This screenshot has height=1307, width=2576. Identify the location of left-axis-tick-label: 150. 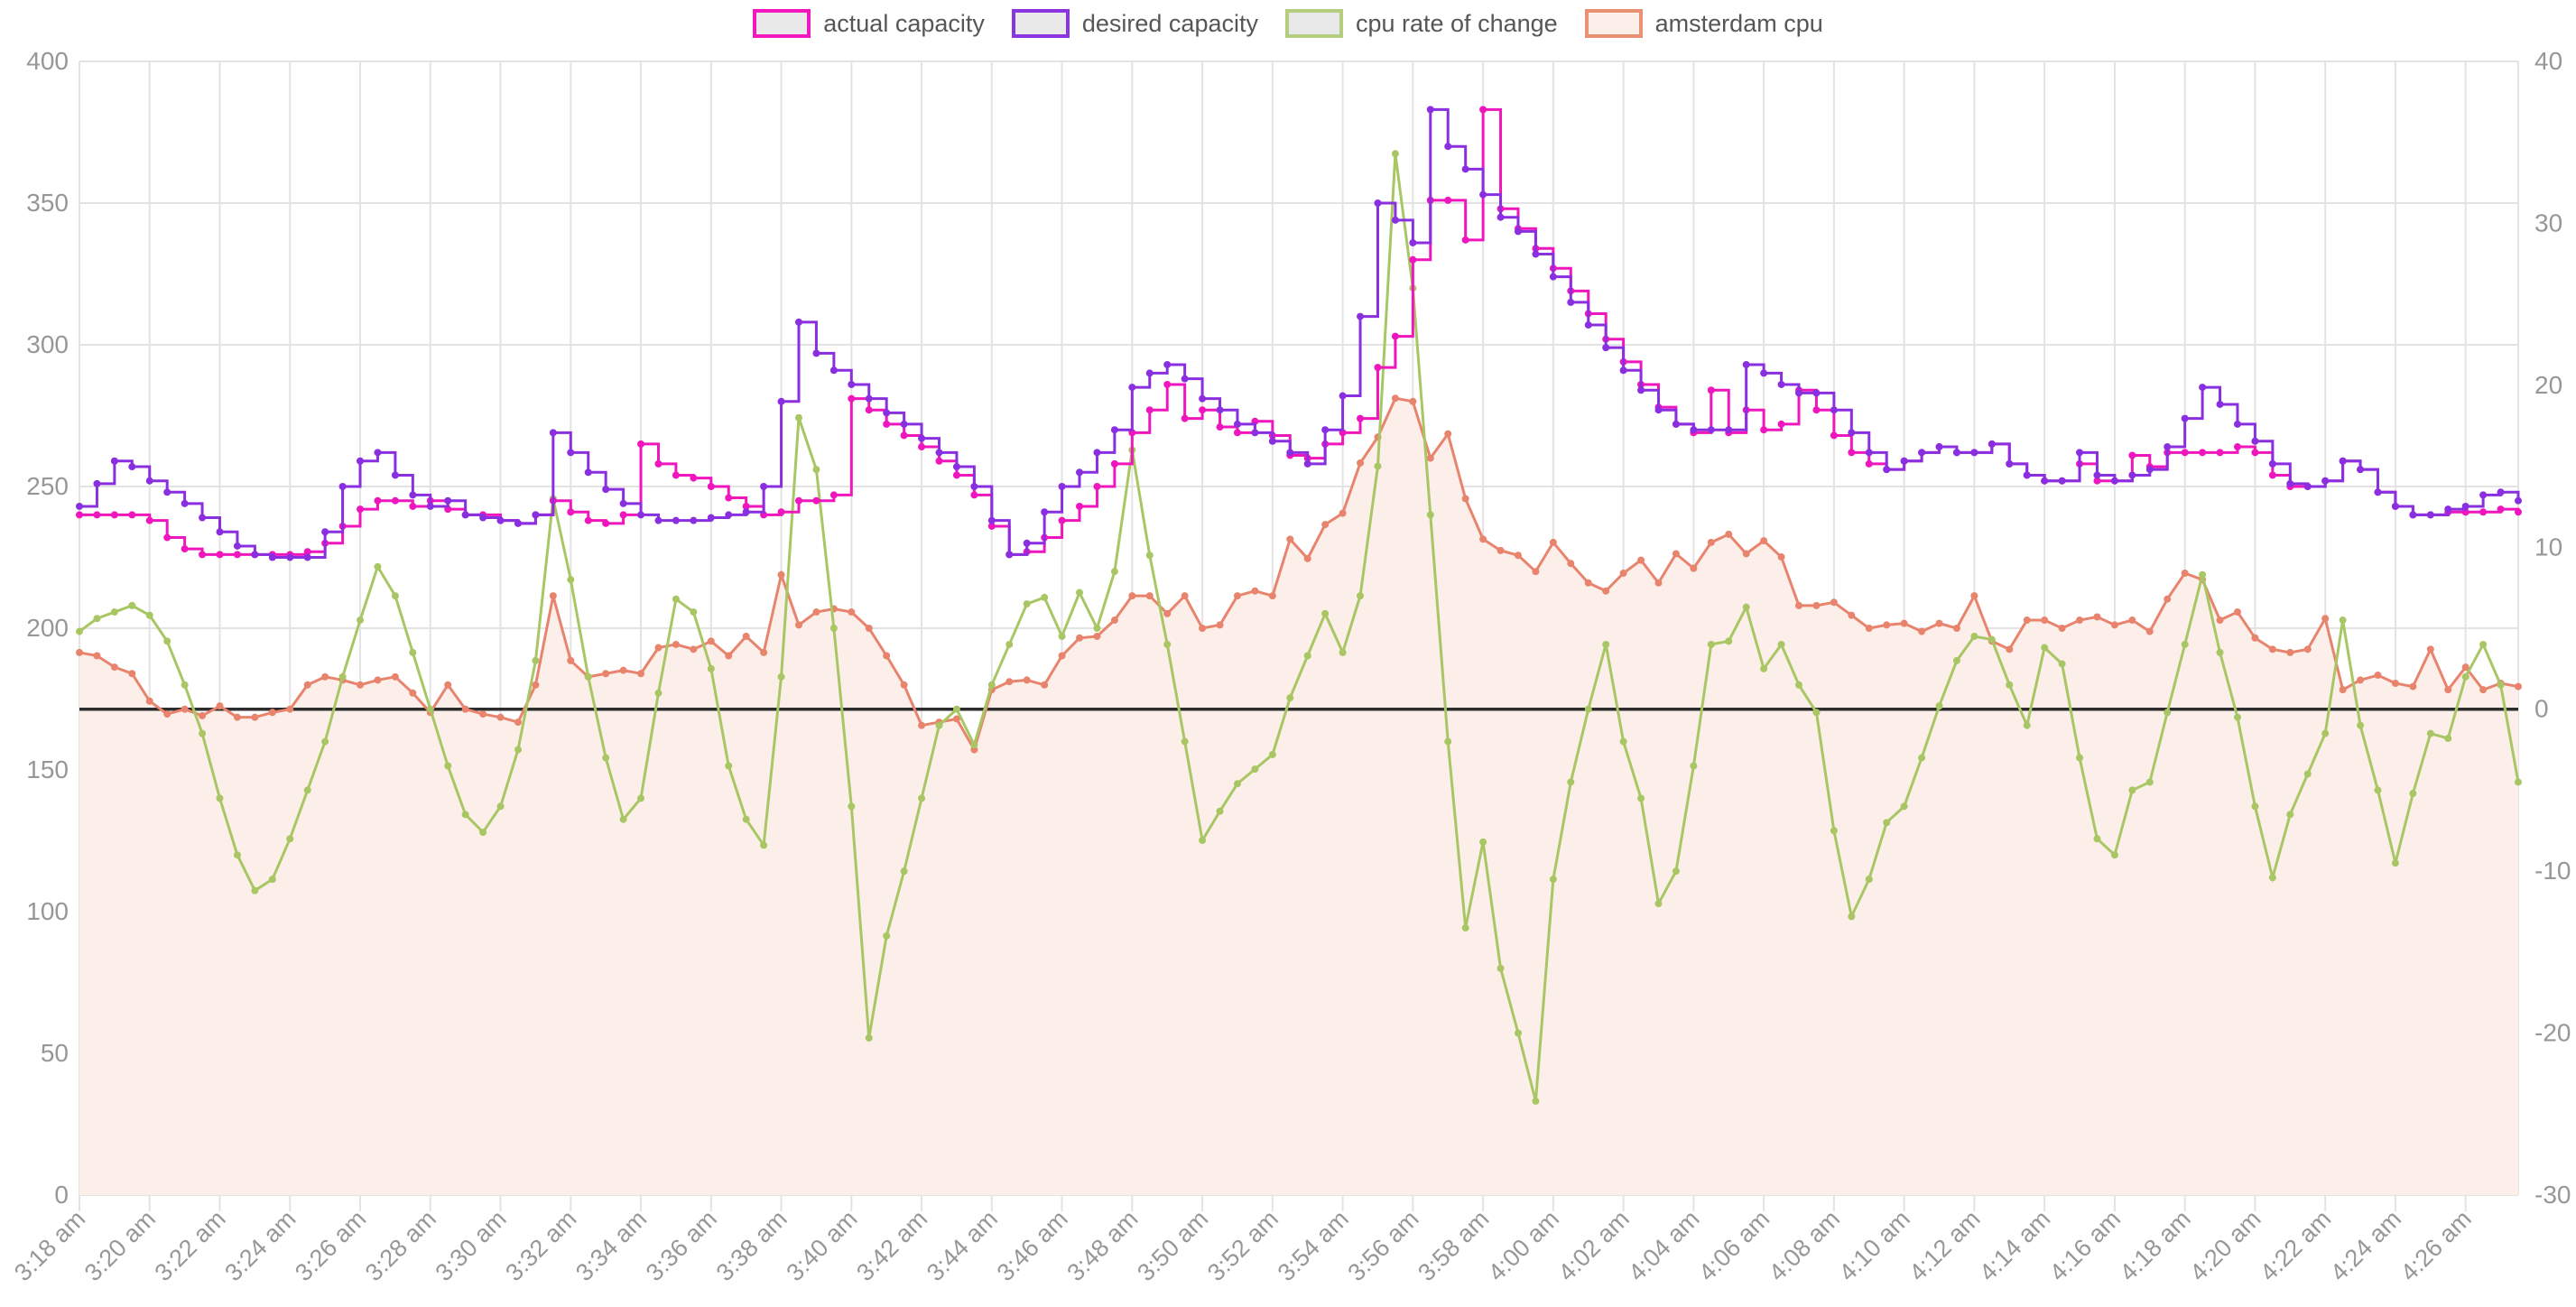
(47, 769).